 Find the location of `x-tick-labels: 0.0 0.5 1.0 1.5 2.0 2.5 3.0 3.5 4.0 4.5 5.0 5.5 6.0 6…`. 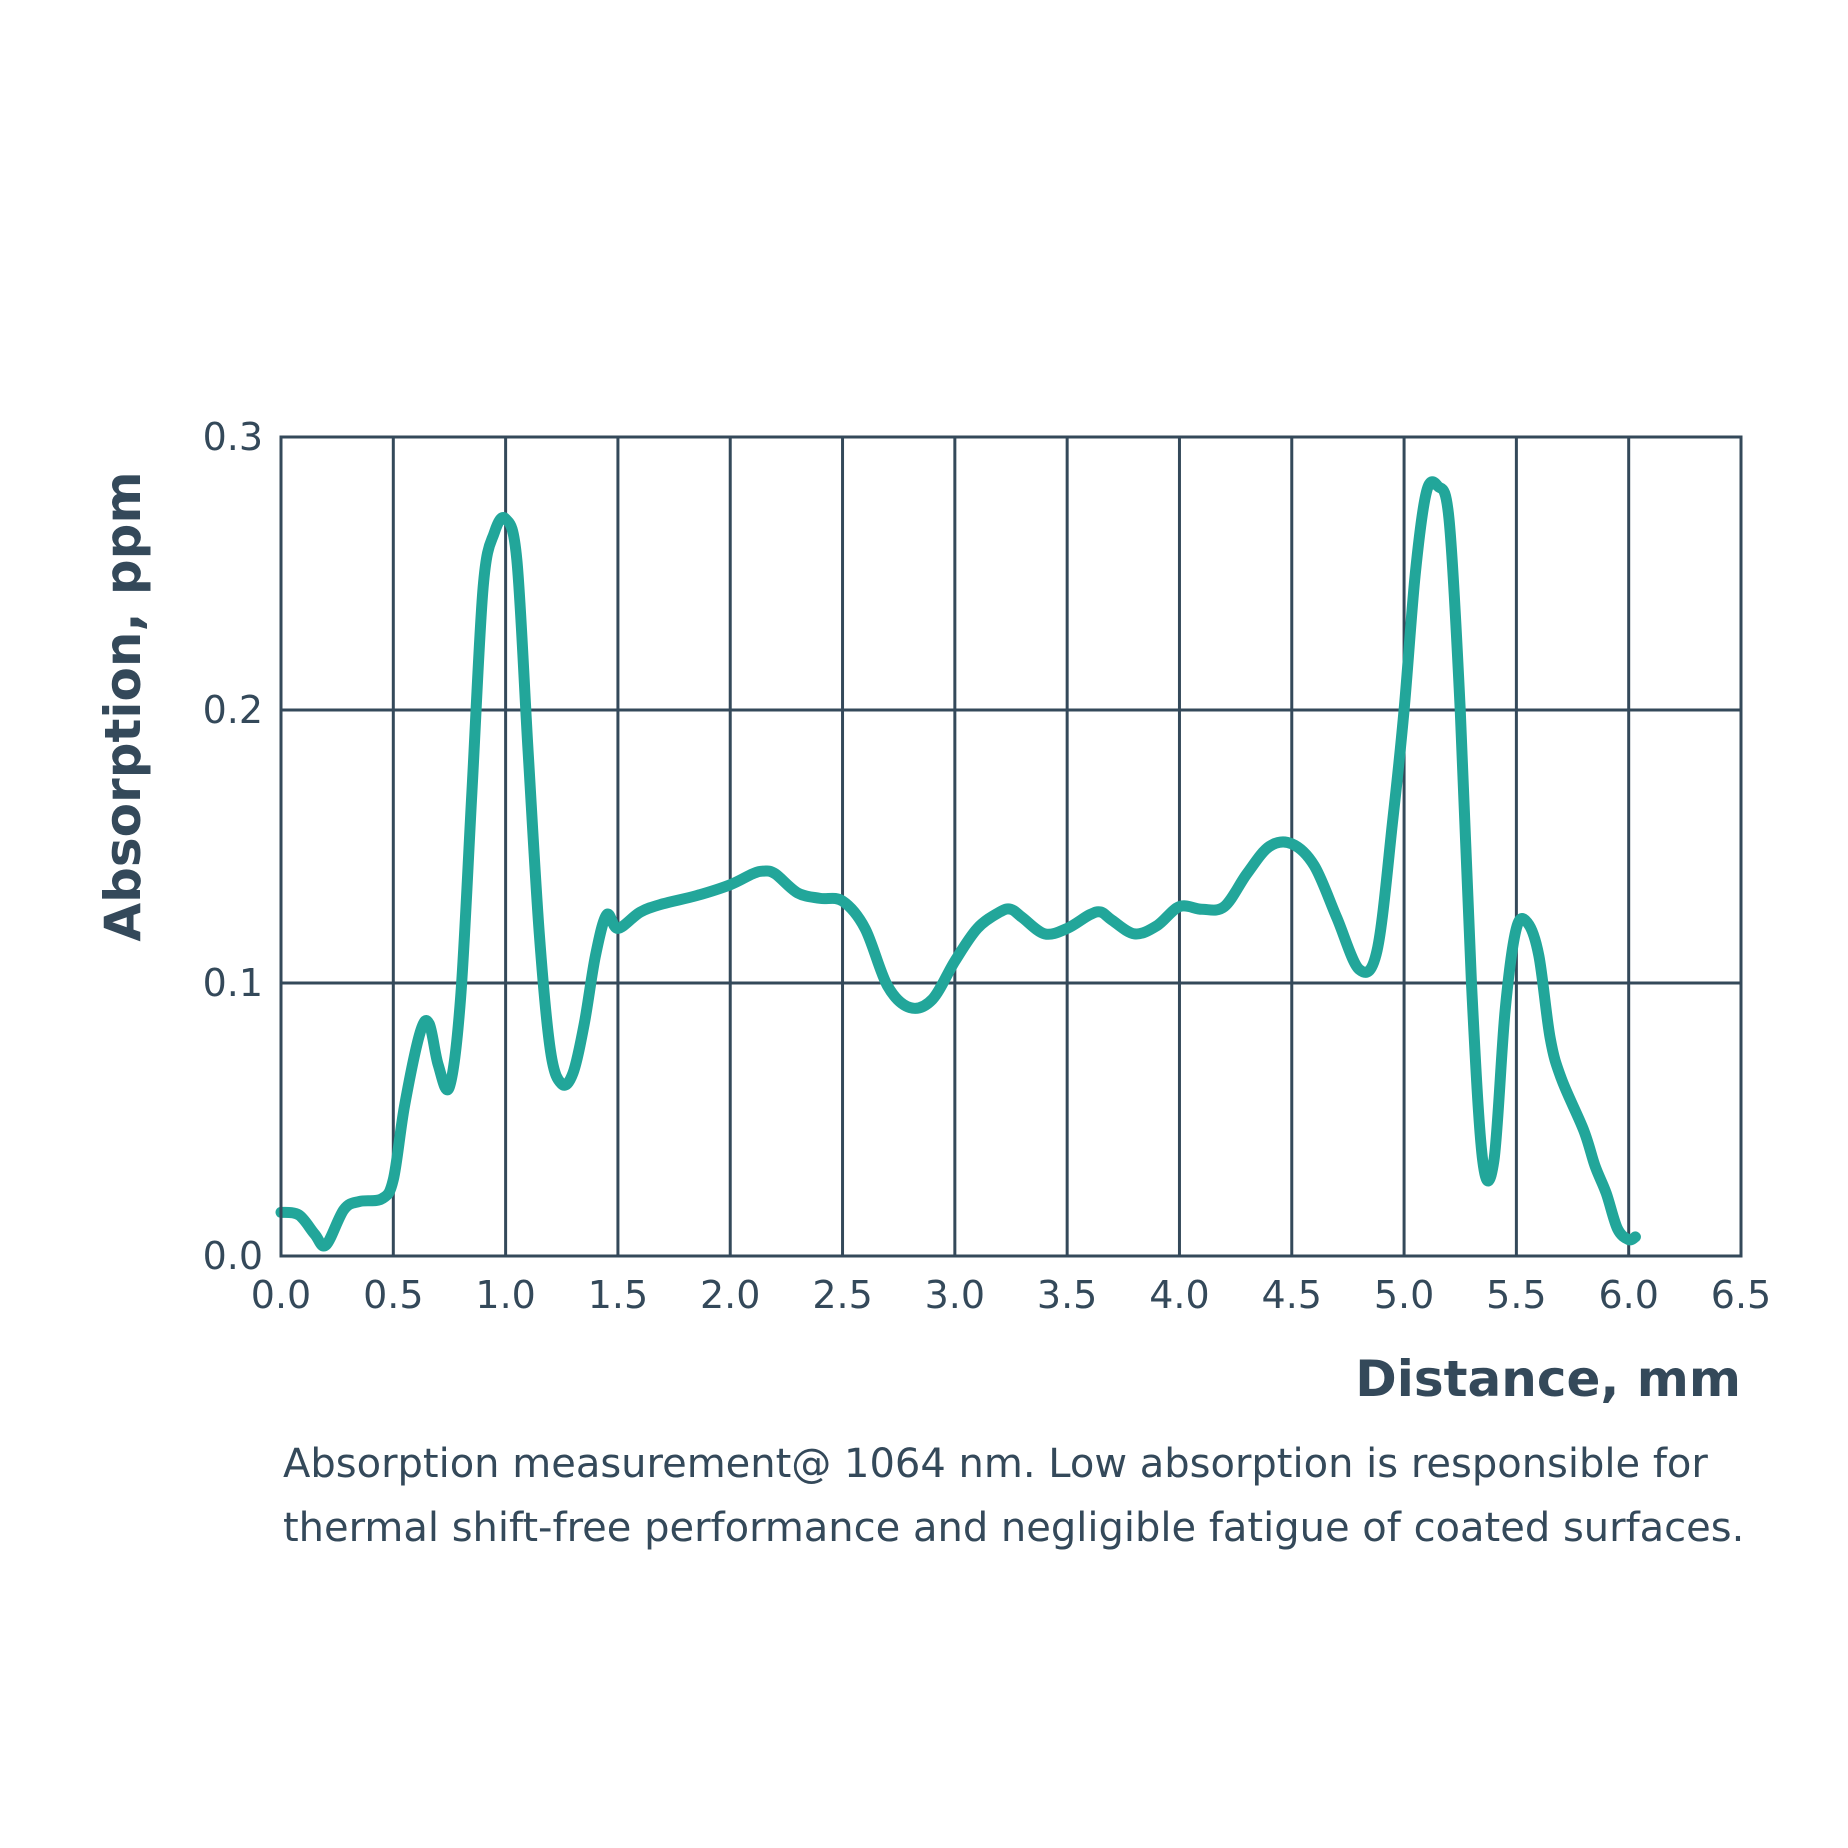

x-tick-labels: 0.0 0.5 1.0 1.5 2.0 2.5 3.0 3.5 4.0 4.5 5.0 5.5 6.0 6… is located at coordinates (1011, 1295).